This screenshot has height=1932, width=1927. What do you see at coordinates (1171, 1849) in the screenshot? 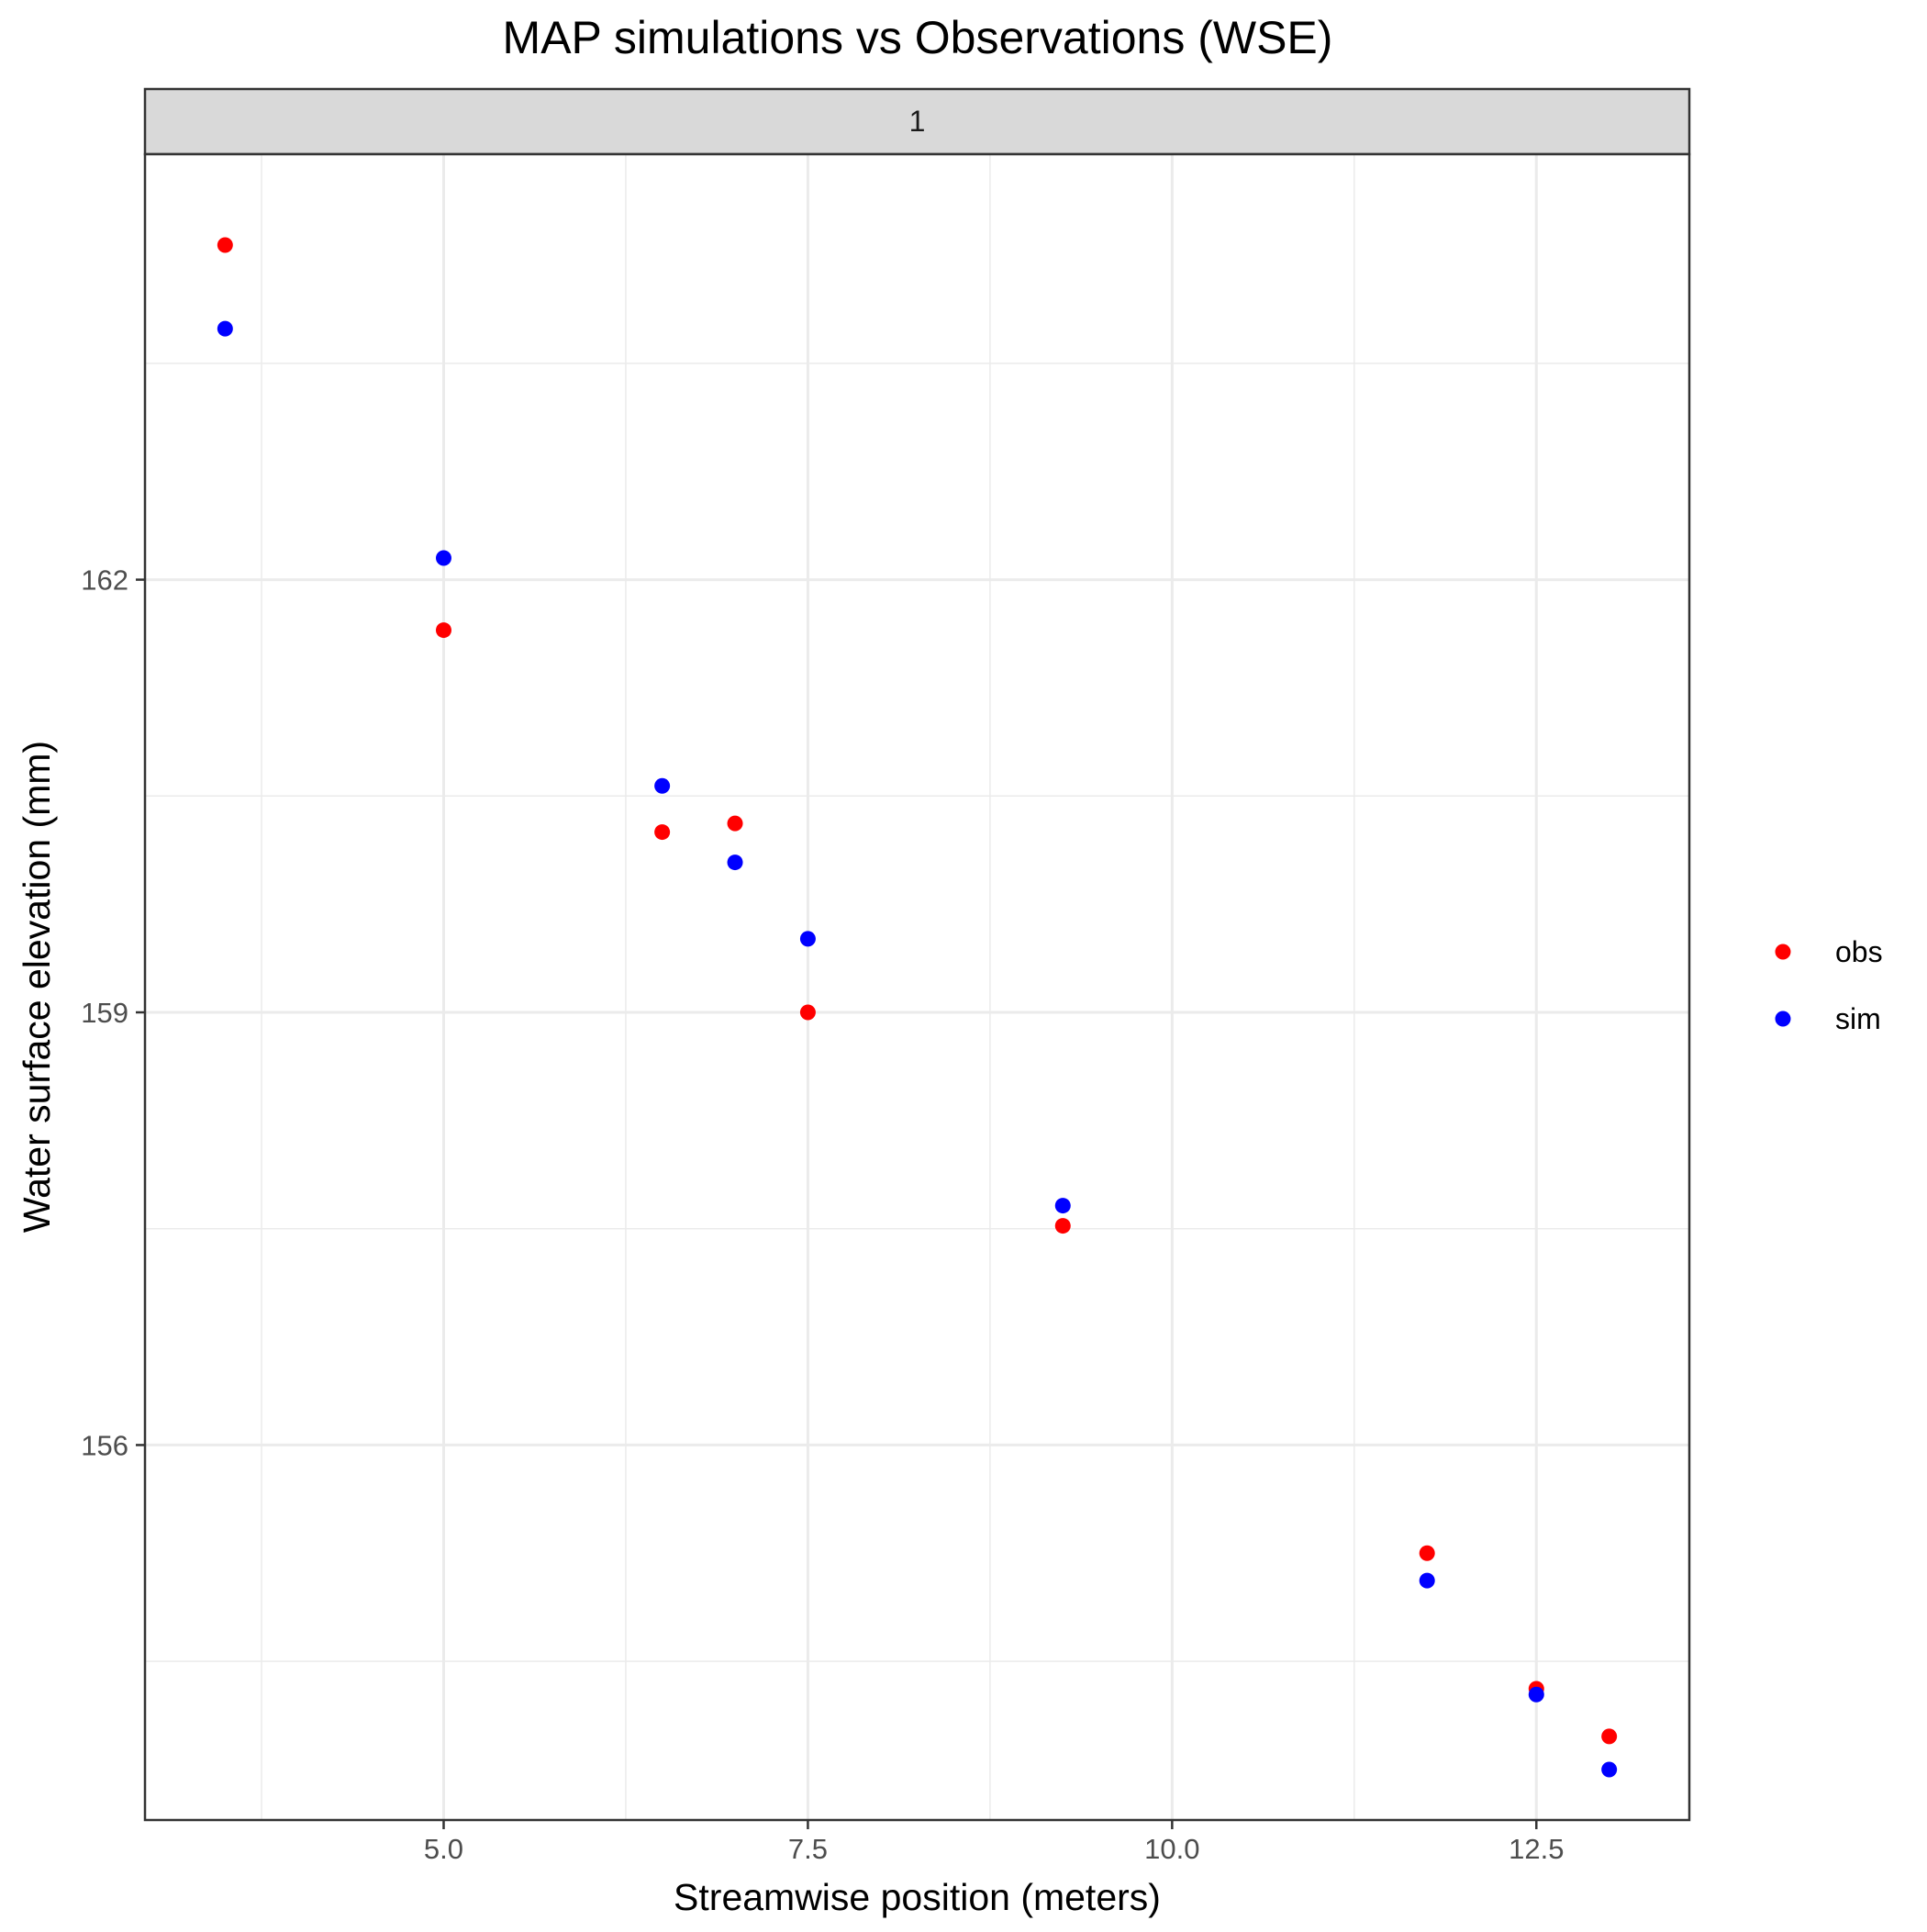
I see `x-tick-label: 10.0` at bounding box center [1171, 1849].